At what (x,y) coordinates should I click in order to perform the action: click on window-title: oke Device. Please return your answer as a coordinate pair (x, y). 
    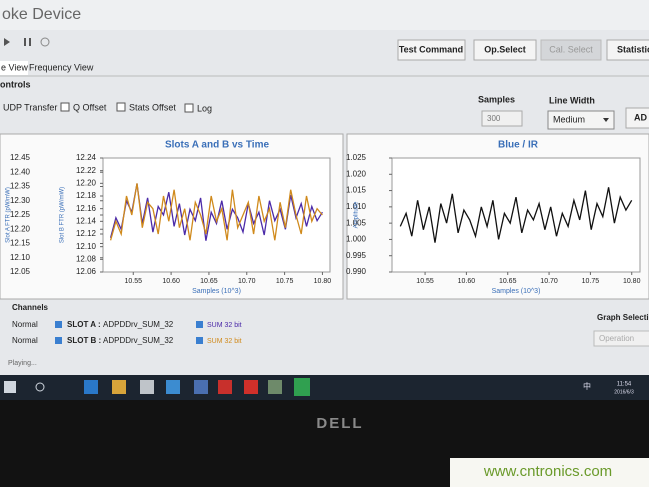
    Looking at the image, I should click on (41, 14).